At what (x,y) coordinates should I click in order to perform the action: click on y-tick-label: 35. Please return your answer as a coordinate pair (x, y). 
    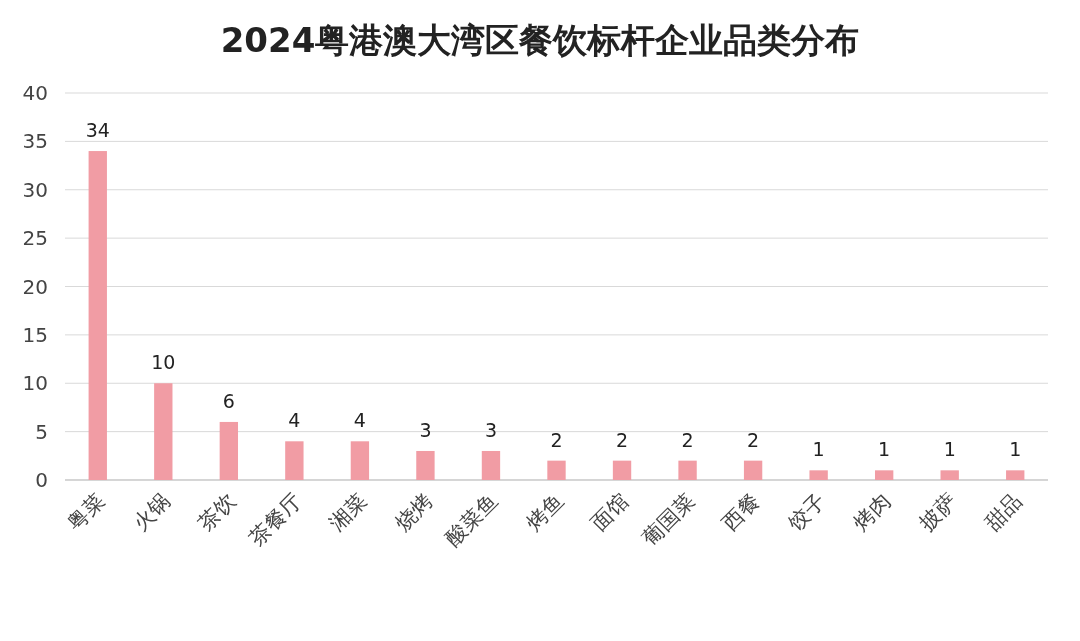
    Looking at the image, I should click on (35, 141).